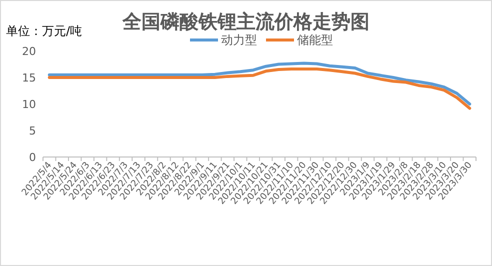  What do you see at coordinates (32, 131) in the screenshot?
I see `y-tick-label: 5` at bounding box center [32, 131].